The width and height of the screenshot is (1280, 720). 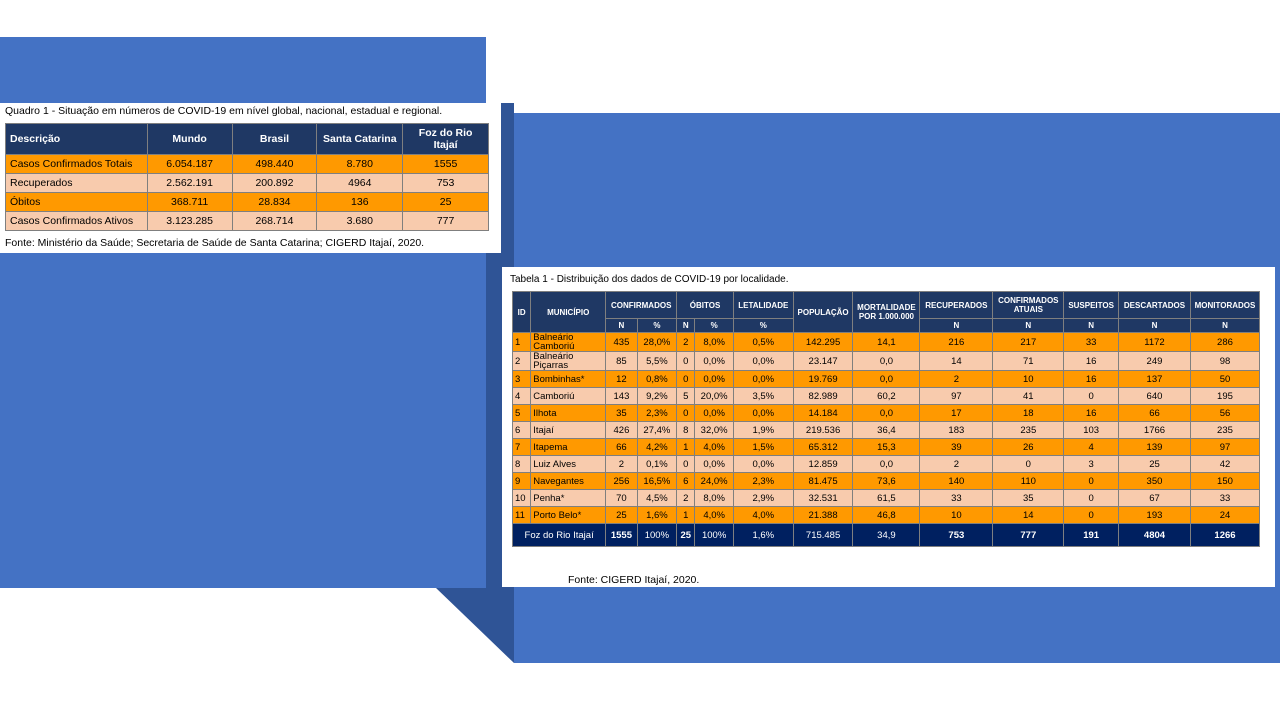 I want to click on bevel-corner, so click(x=475, y=625).